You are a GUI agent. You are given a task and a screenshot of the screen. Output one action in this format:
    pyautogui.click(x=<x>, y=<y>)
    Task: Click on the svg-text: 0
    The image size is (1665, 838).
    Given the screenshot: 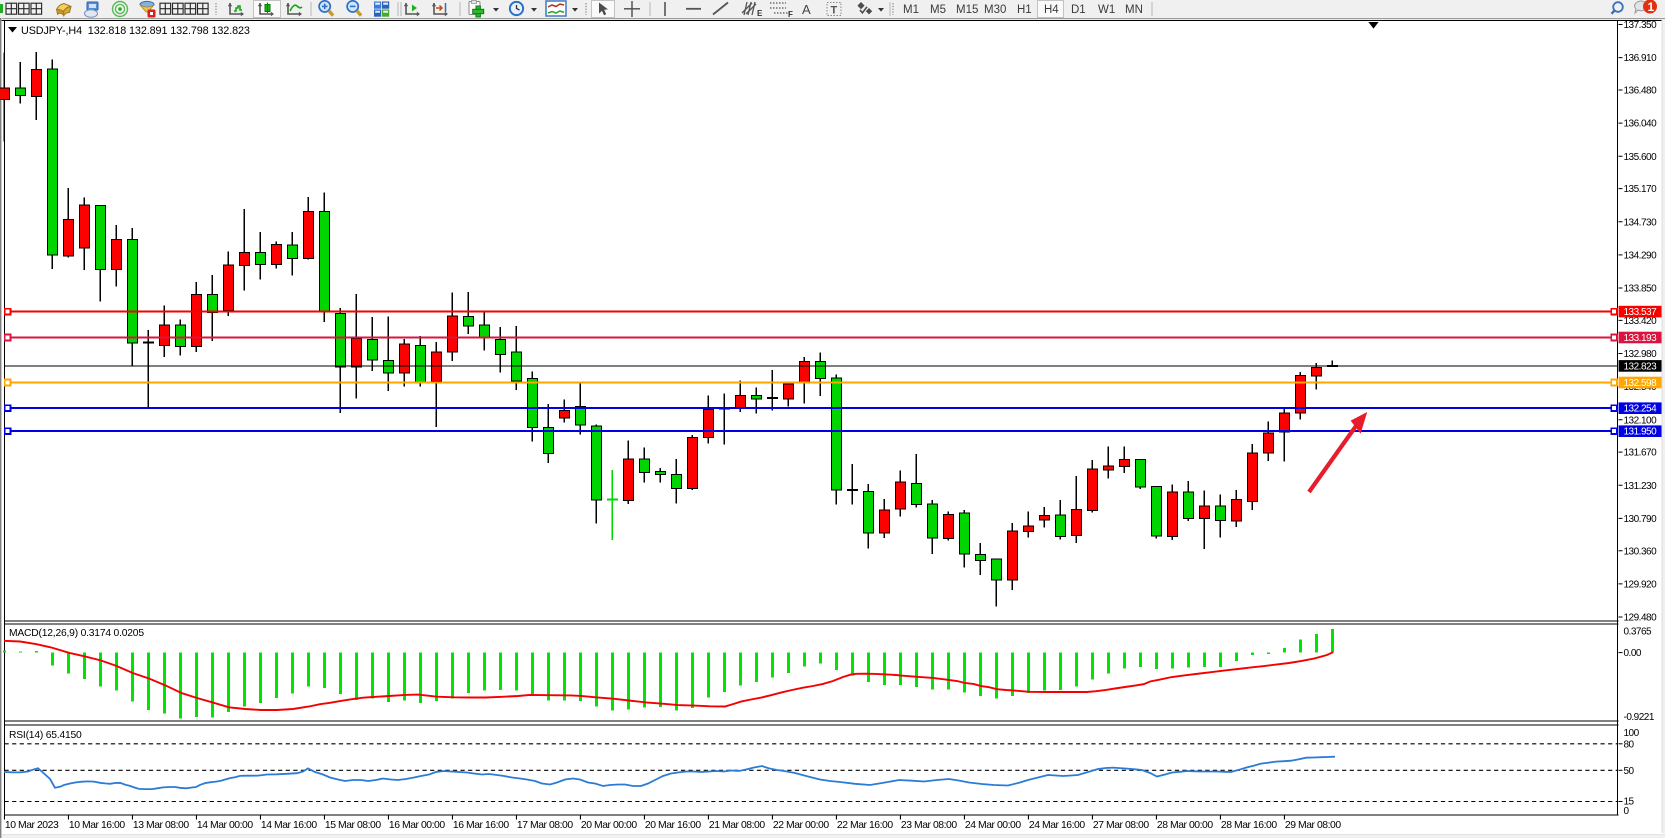 What is the action you would take?
    pyautogui.click(x=1627, y=811)
    